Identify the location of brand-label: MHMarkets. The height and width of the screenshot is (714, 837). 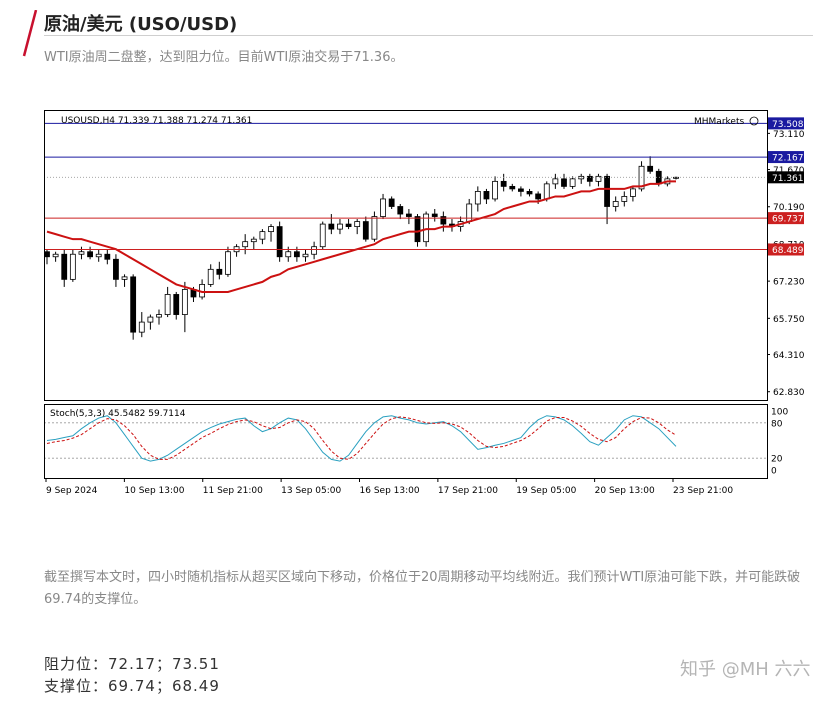
(719, 122).